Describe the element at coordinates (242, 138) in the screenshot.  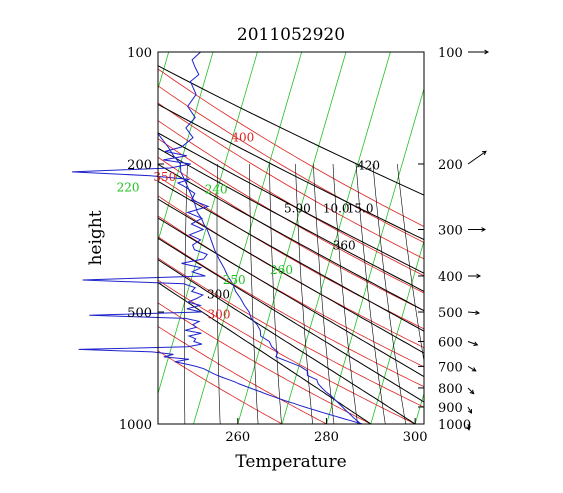
I see `dry-adiabat-label: 400` at that location.